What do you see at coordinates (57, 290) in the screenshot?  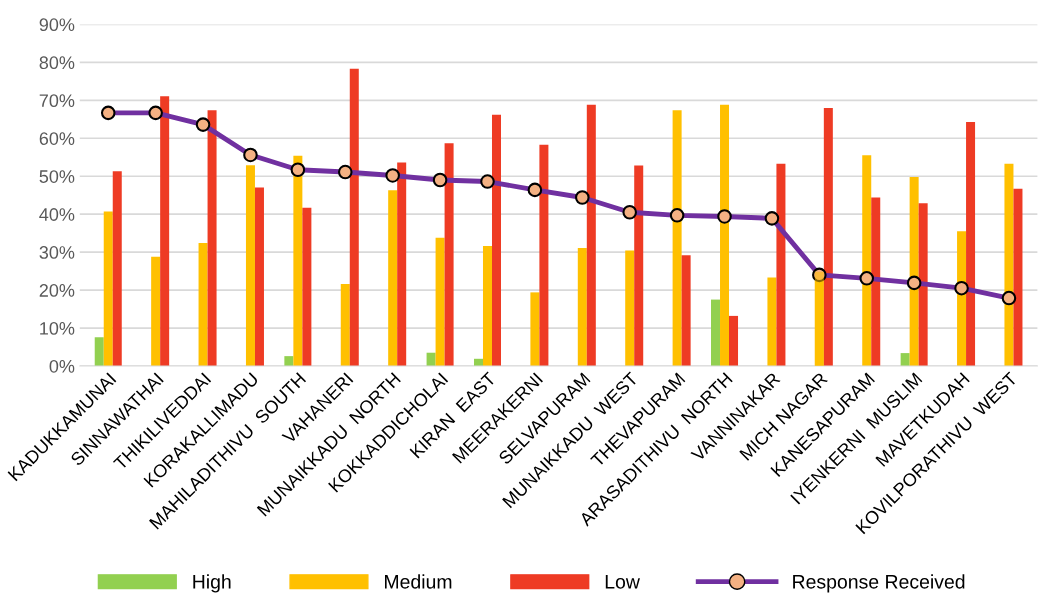 I see `y-tick-label: 20%` at bounding box center [57, 290].